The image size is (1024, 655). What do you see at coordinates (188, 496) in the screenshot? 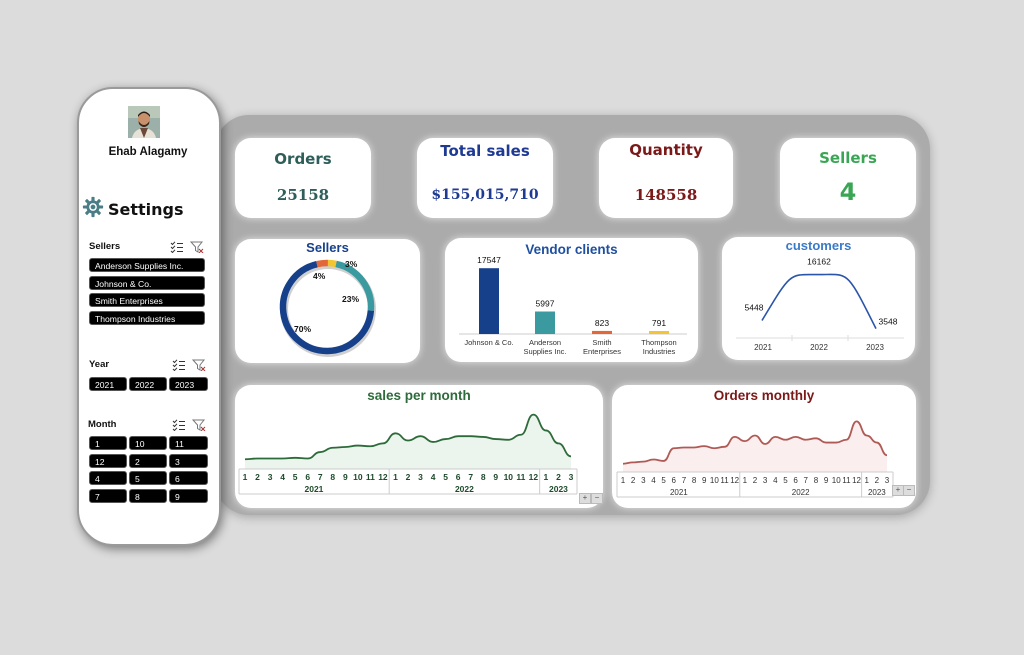
I see `slicer-month: 9` at bounding box center [188, 496].